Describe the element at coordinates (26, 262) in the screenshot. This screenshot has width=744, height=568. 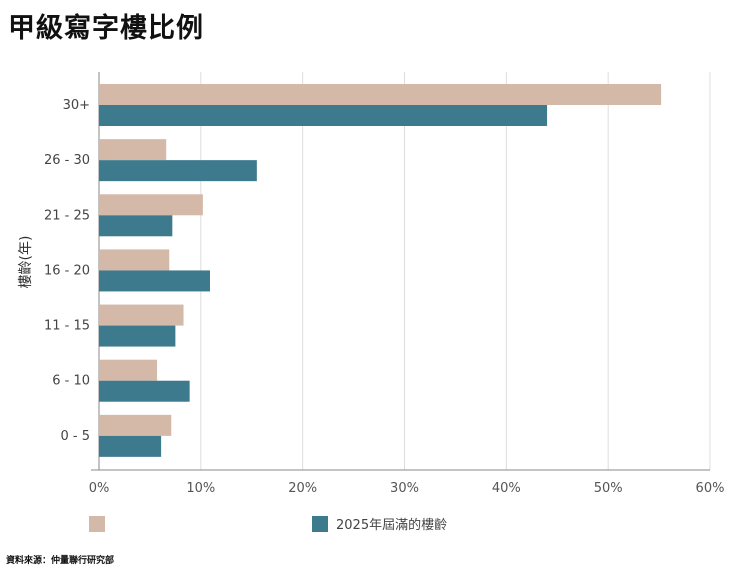
I see `y-axis-title: 樓齡(年)` at that location.